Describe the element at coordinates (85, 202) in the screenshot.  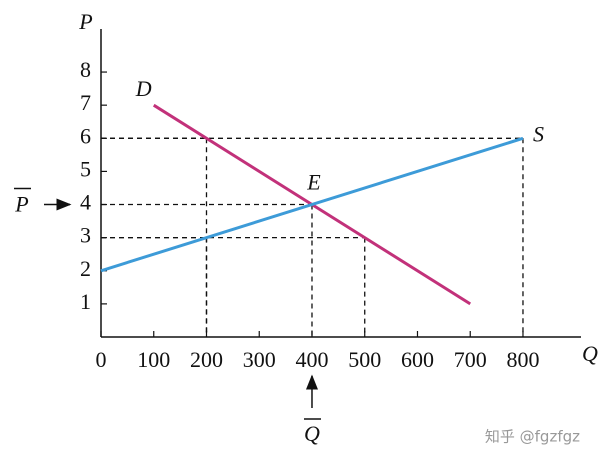
I see `y-tick-label: 4` at that location.